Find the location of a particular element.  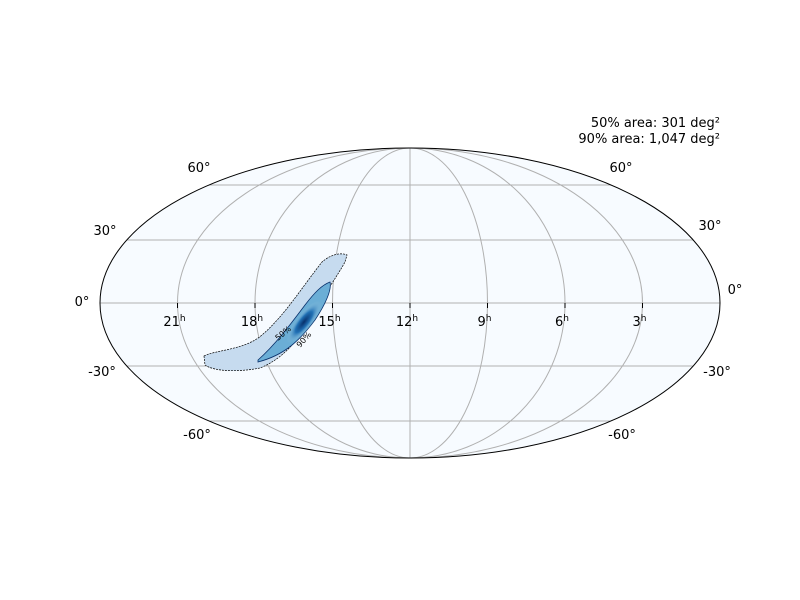

annotation: 90% area: 1,047 deg² is located at coordinates (649, 139).